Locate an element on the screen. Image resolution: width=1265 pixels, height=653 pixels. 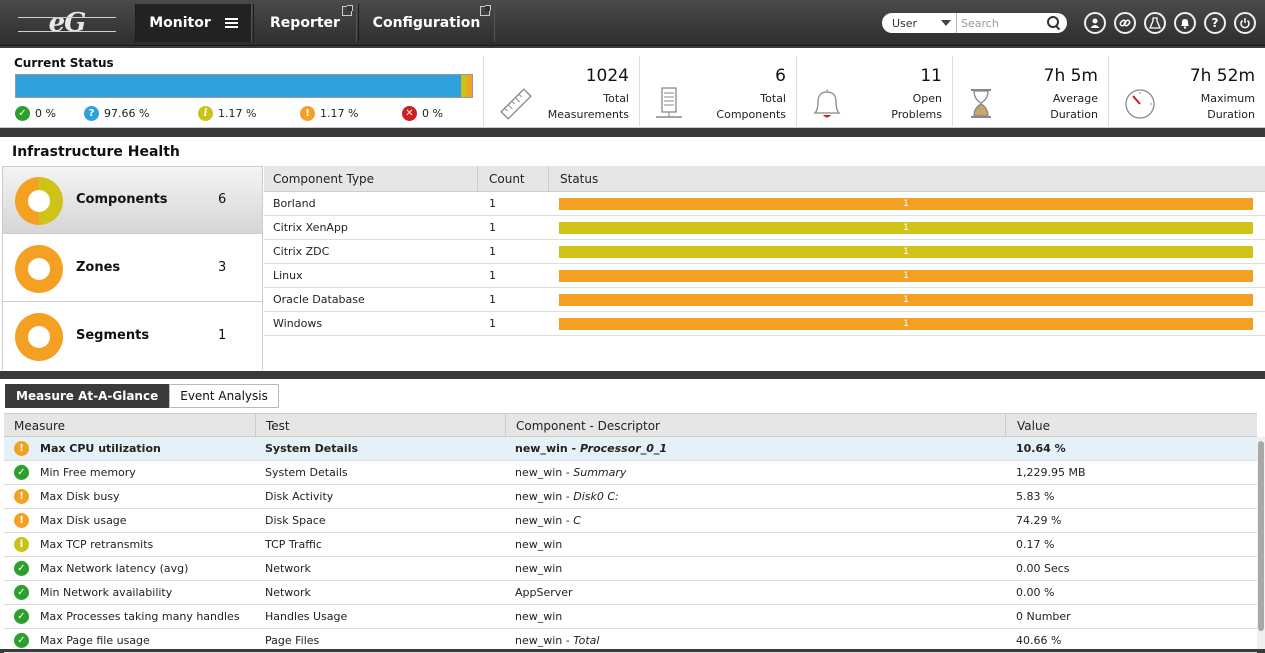
metric-open-problems: 11 Open Problems is located at coordinates (874, 91).